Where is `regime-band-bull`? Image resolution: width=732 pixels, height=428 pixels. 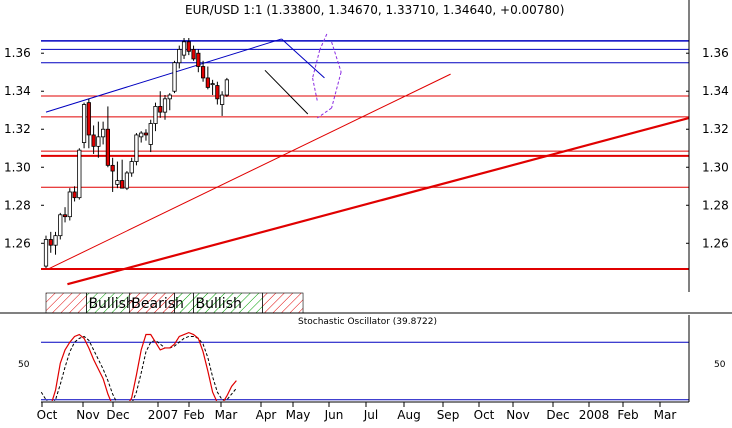
regime-band-bull is located at coordinates (184, 303).